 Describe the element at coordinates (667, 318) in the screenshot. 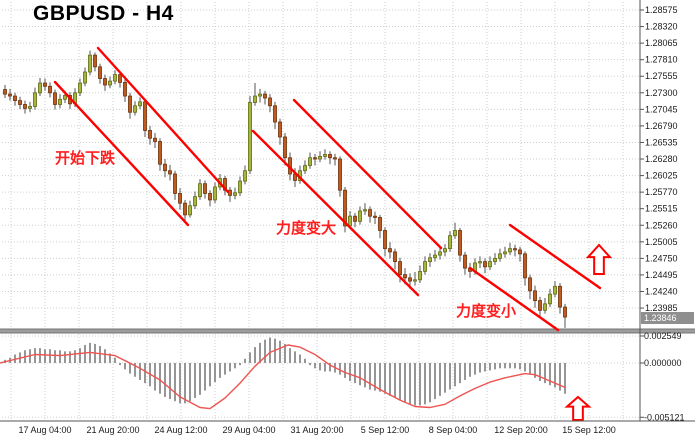

I see `current-price-badge: 1.23846` at that location.